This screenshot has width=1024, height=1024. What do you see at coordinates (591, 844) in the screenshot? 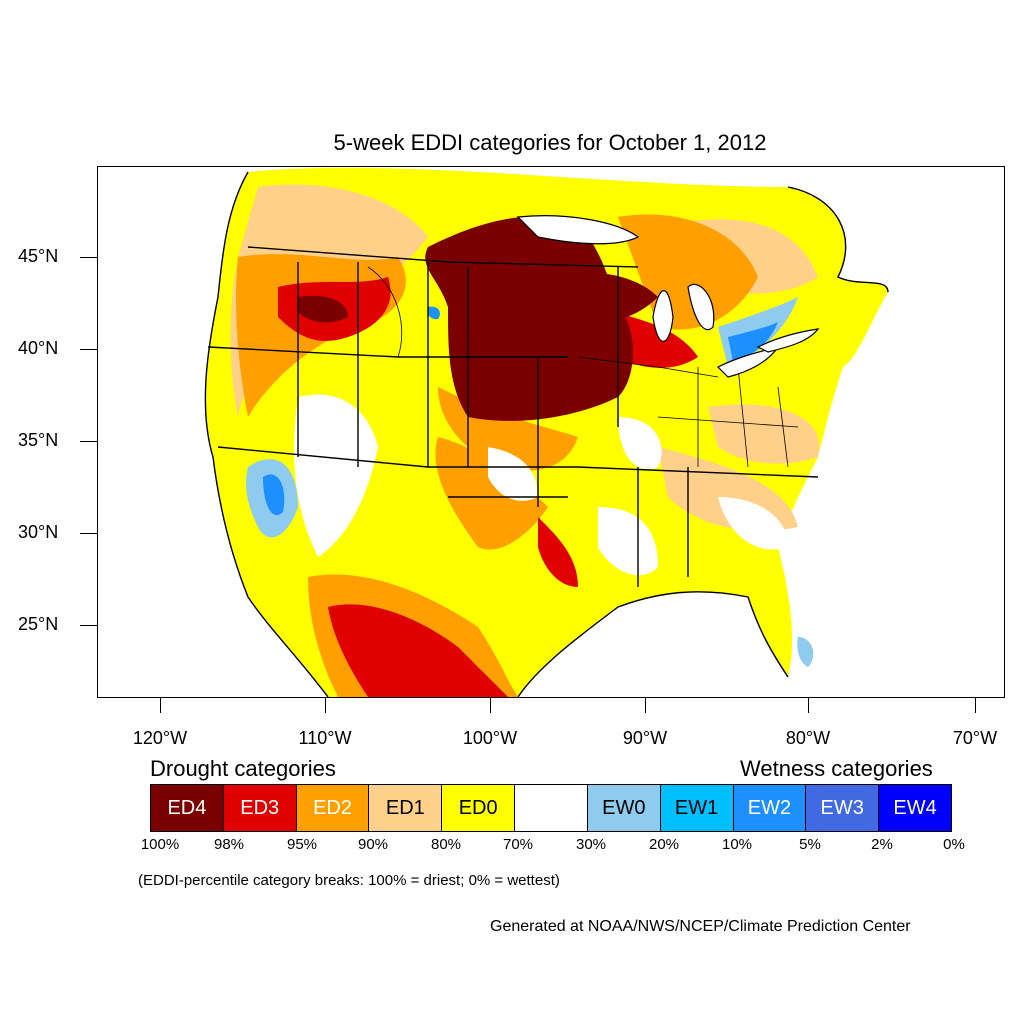
I see `percentile-label: 30%` at bounding box center [591, 844].